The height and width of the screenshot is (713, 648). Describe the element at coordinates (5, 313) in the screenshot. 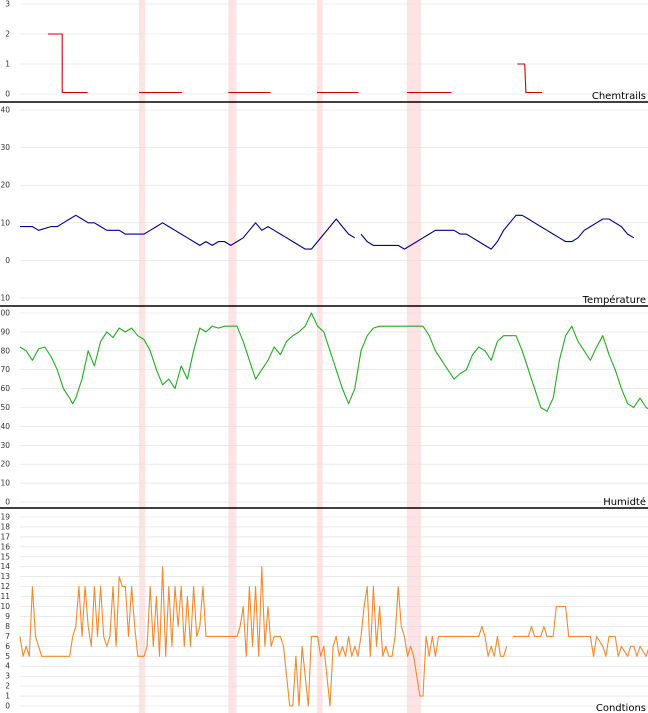

I see `y-tick-label: 100` at that location.